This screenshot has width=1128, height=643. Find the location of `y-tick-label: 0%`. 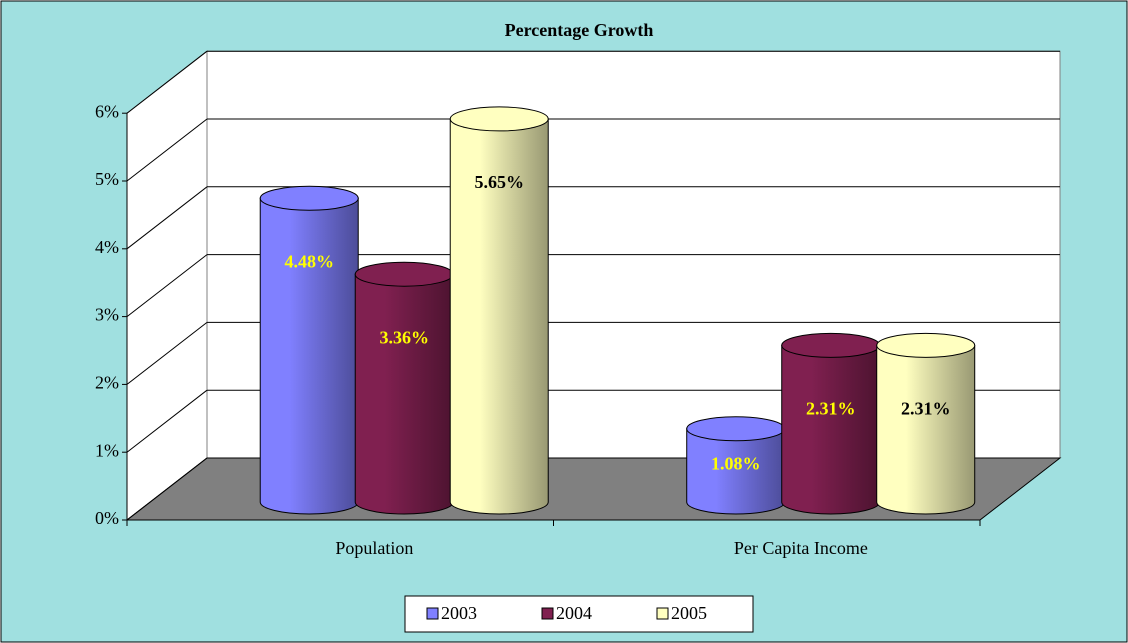

y-tick-label: 0% is located at coordinates (107, 518).